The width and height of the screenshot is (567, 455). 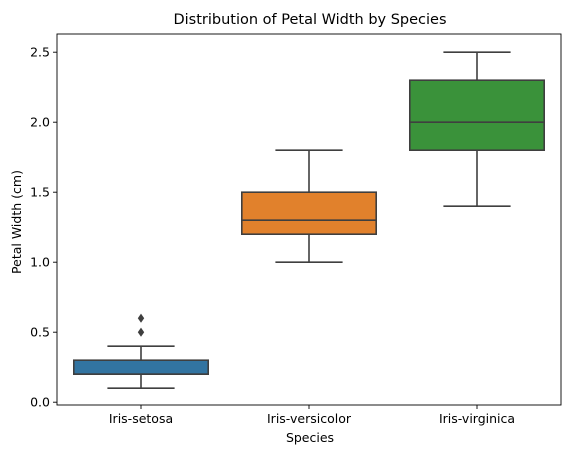 I want to click on box-iris-setosa, so click(x=141, y=367).